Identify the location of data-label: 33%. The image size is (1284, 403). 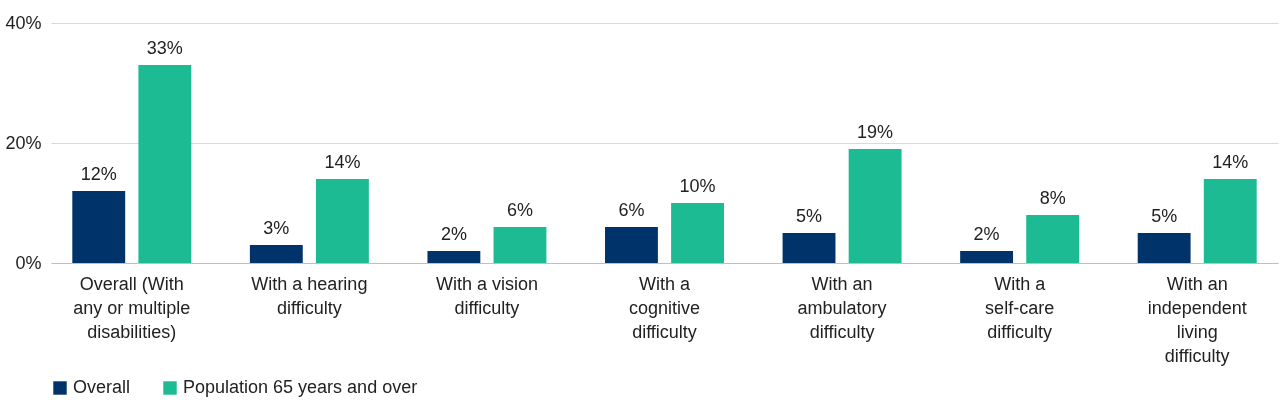
(164, 48).